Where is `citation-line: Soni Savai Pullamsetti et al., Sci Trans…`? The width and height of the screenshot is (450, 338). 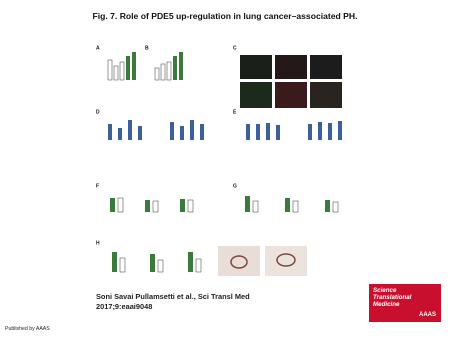 citation-line: Soni Savai Pullamsetti et al., Sci Trans… is located at coordinates (173, 296).